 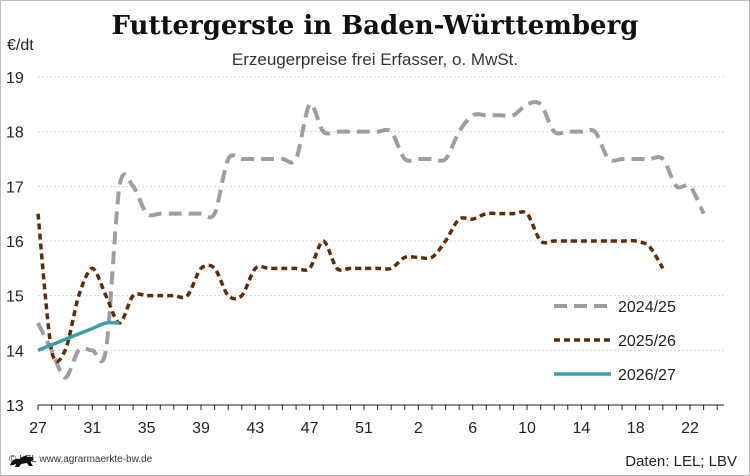 I want to click on x-tick-label: 43, so click(x=255, y=428).